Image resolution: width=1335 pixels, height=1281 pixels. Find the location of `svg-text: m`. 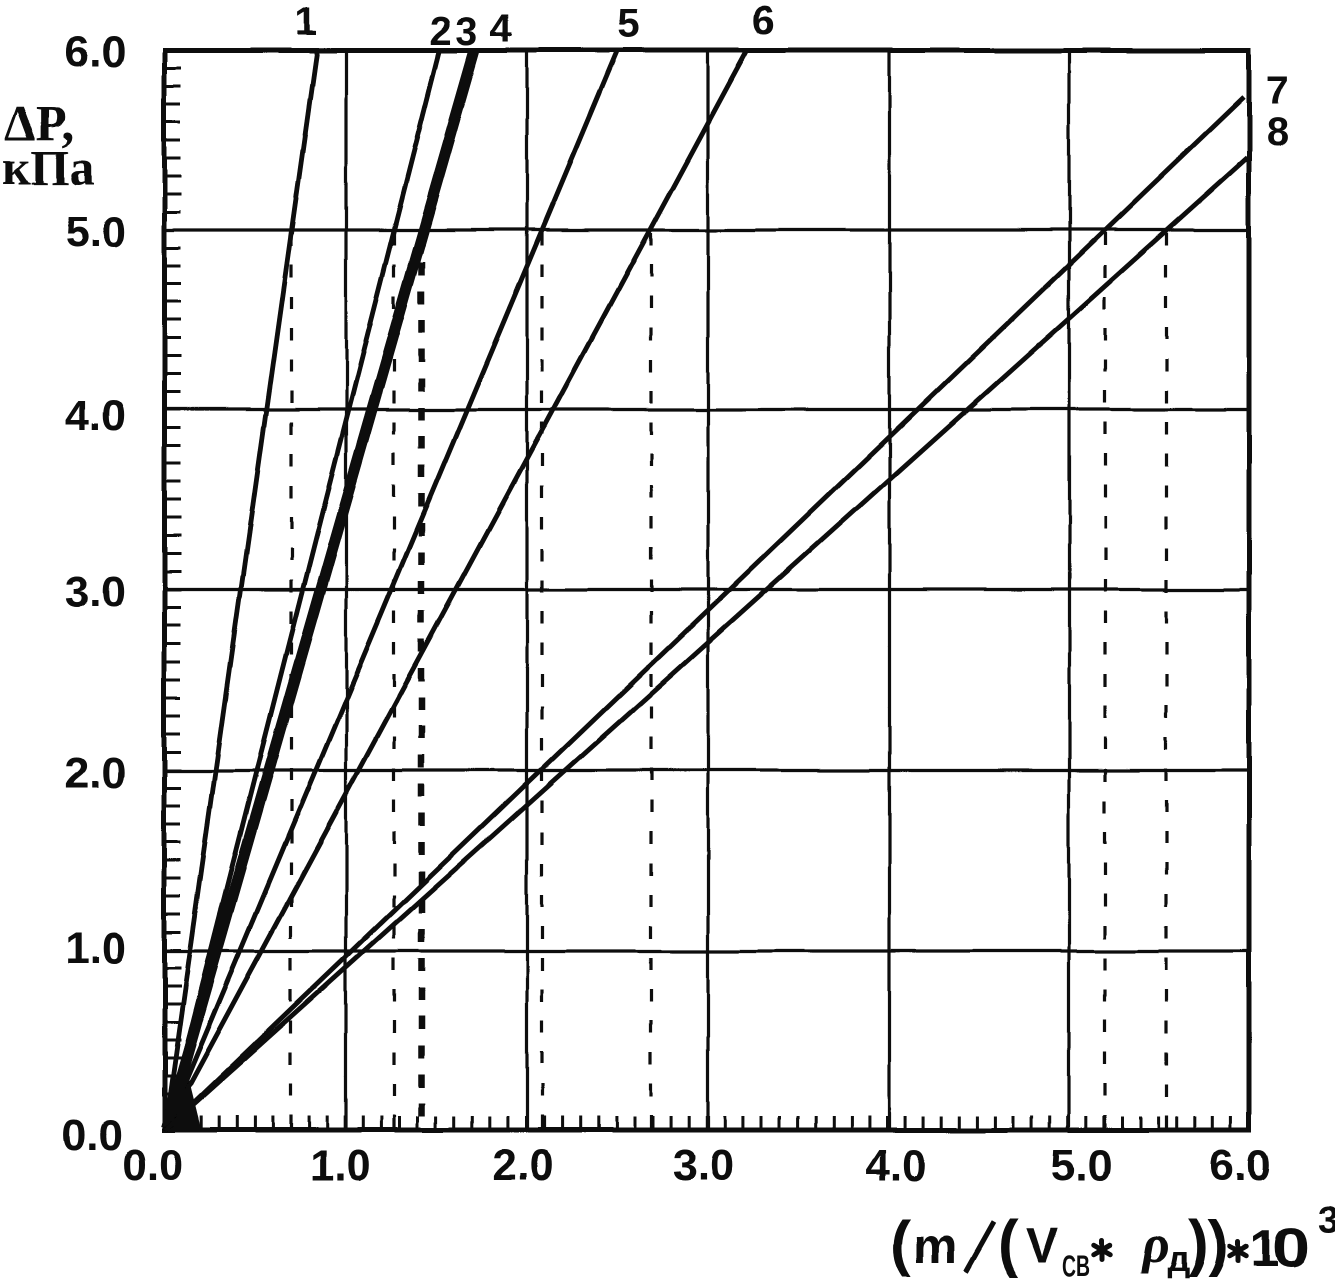

svg-text: m is located at coordinates (935, 1246).